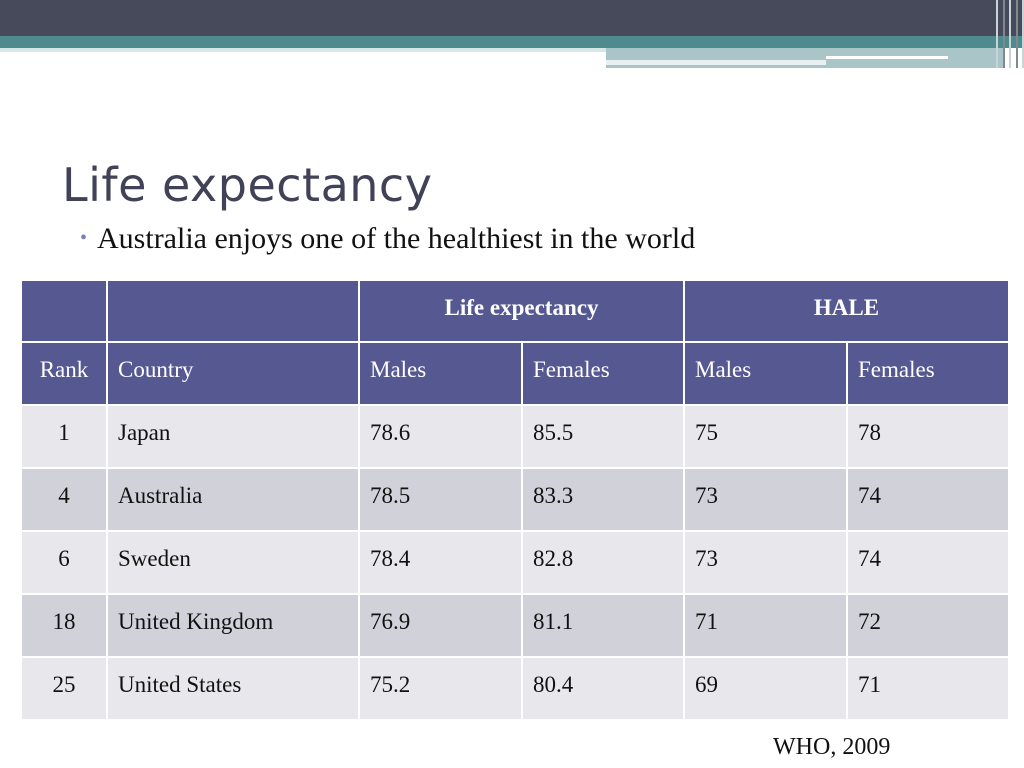  I want to click on hale-females-cell: 72, so click(928, 625).